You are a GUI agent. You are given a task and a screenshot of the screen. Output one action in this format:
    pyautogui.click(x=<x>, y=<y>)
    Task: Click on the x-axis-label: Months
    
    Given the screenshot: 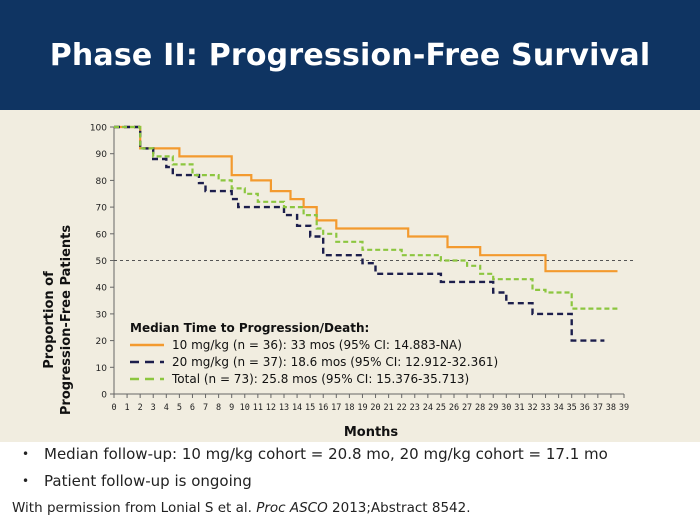 What is the action you would take?
    pyautogui.click(x=371, y=432)
    